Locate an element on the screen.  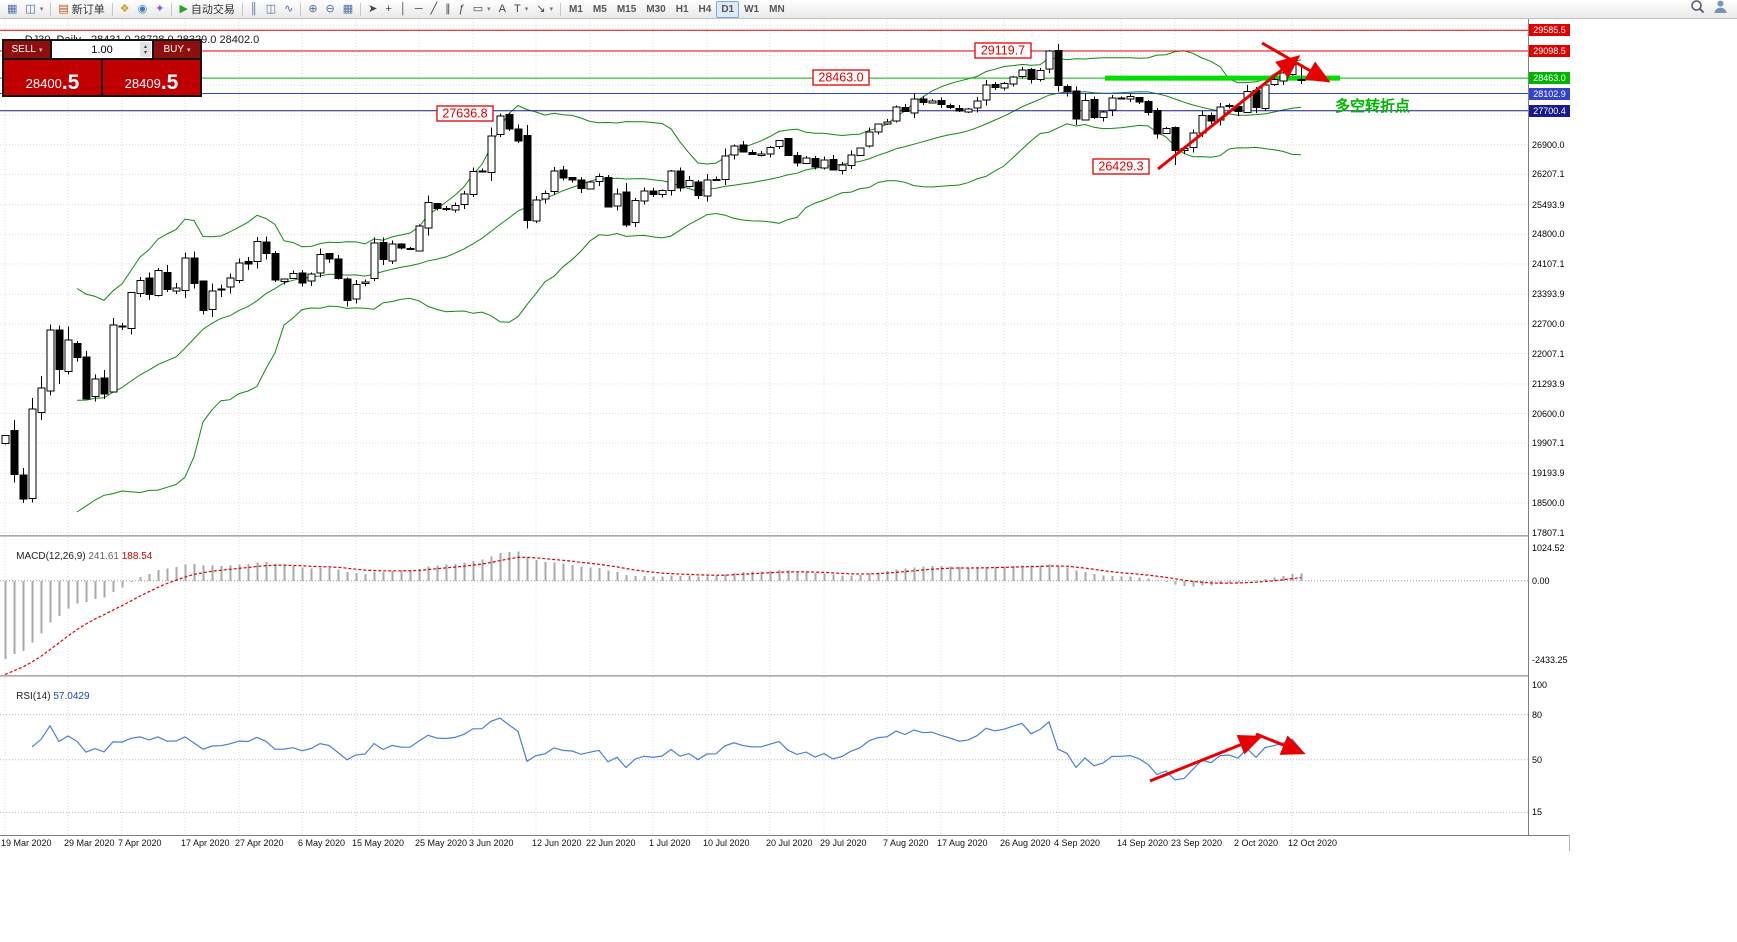
macd-axis-label: 0.00 is located at coordinates (1541, 580).